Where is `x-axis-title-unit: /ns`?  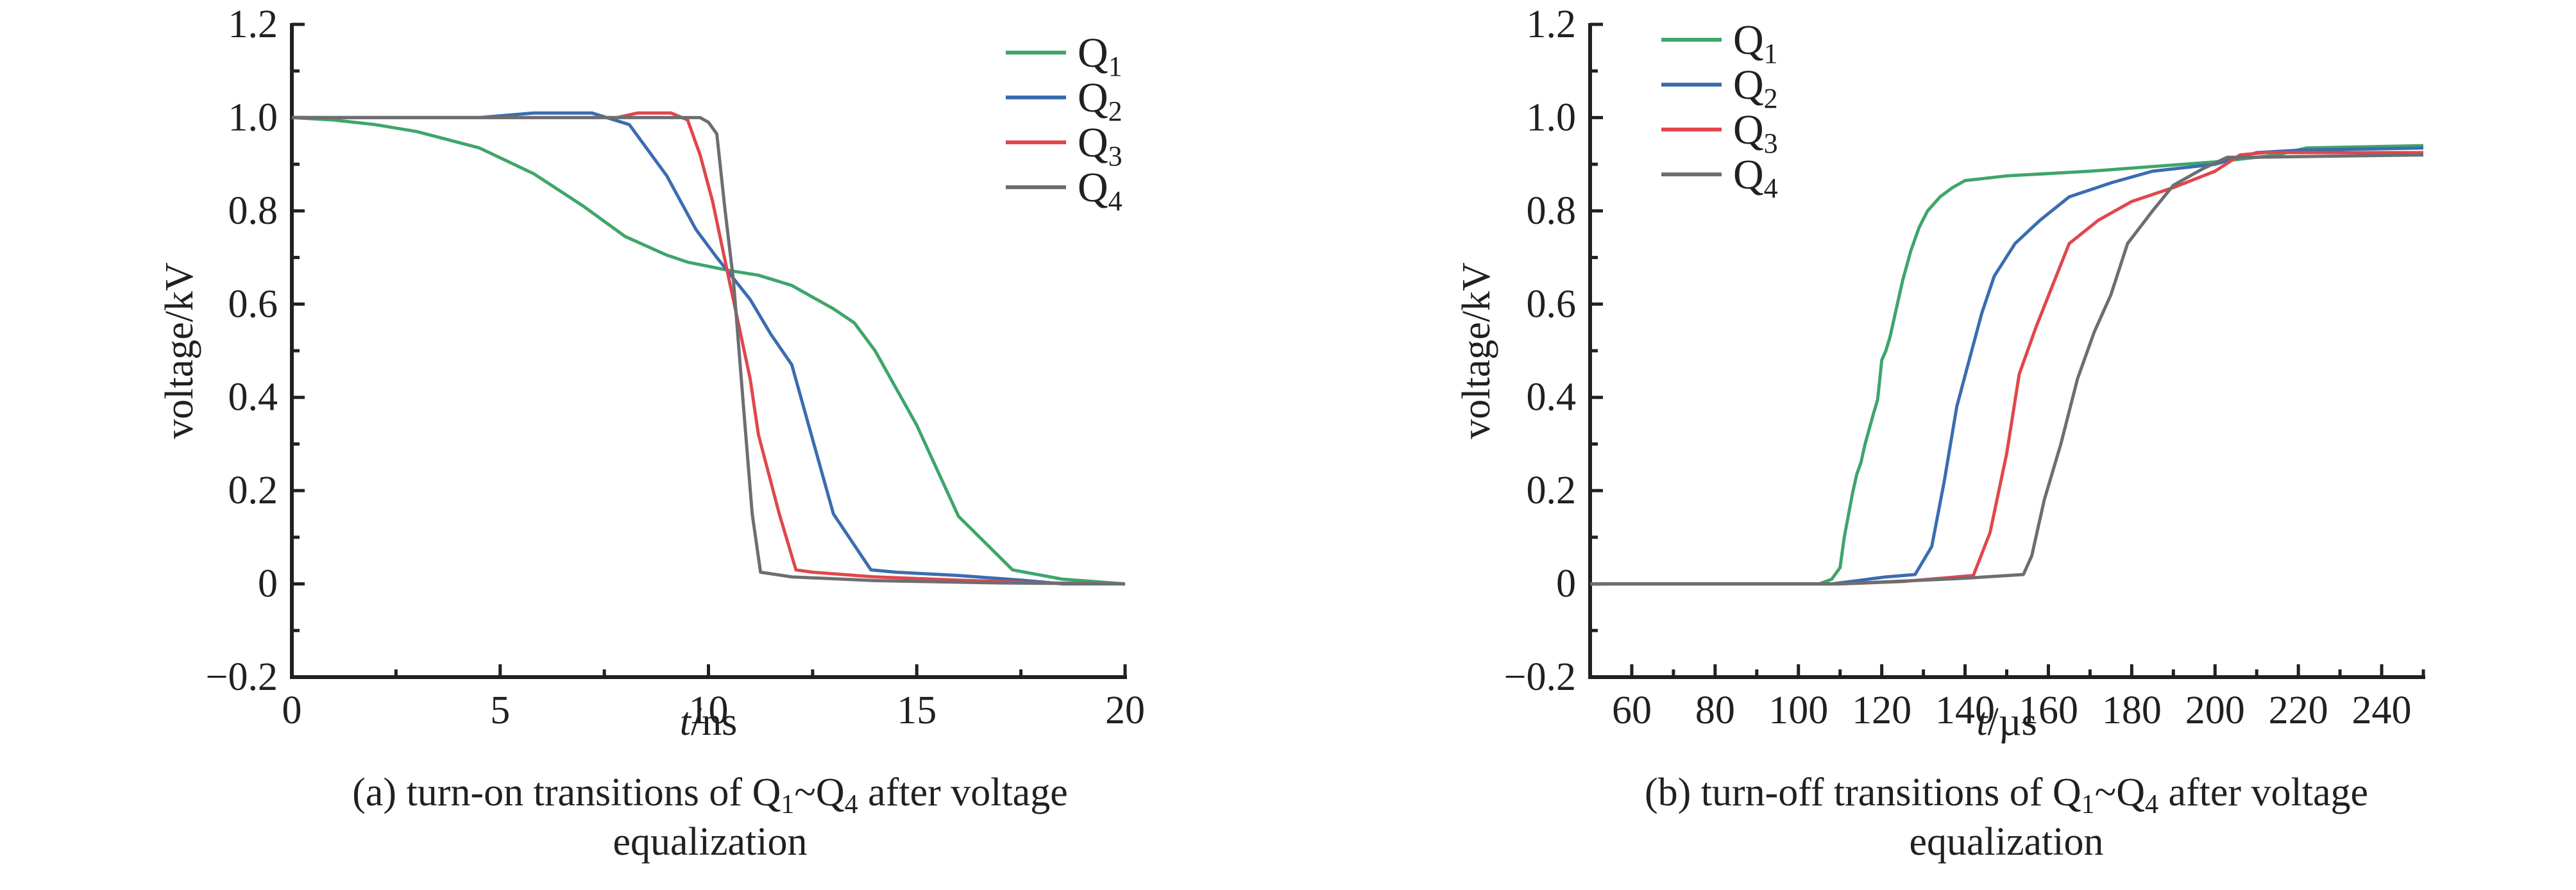
x-axis-title-unit: /ns is located at coordinates (714, 722).